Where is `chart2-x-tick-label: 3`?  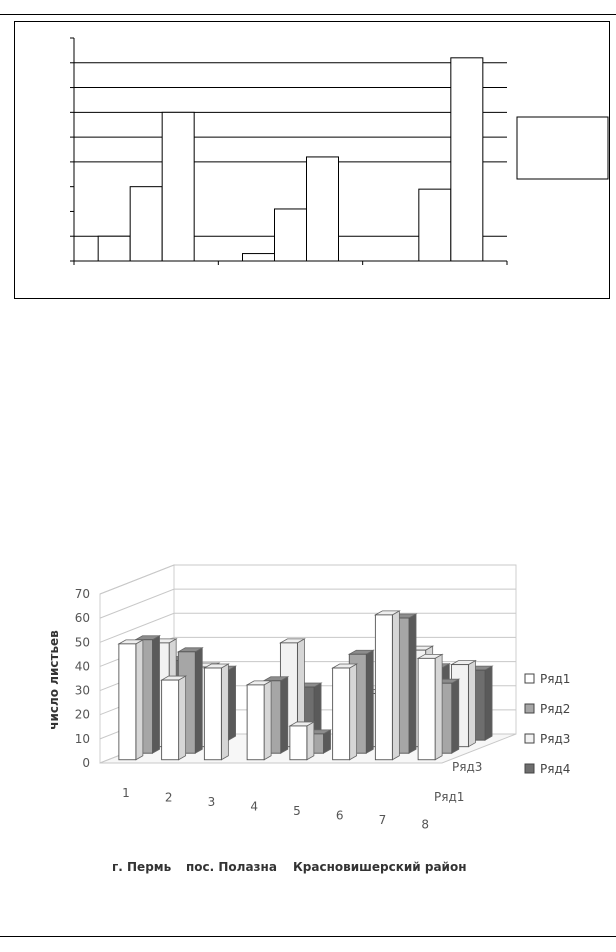
chart2-x-tick-label: 3 is located at coordinates (212, 802).